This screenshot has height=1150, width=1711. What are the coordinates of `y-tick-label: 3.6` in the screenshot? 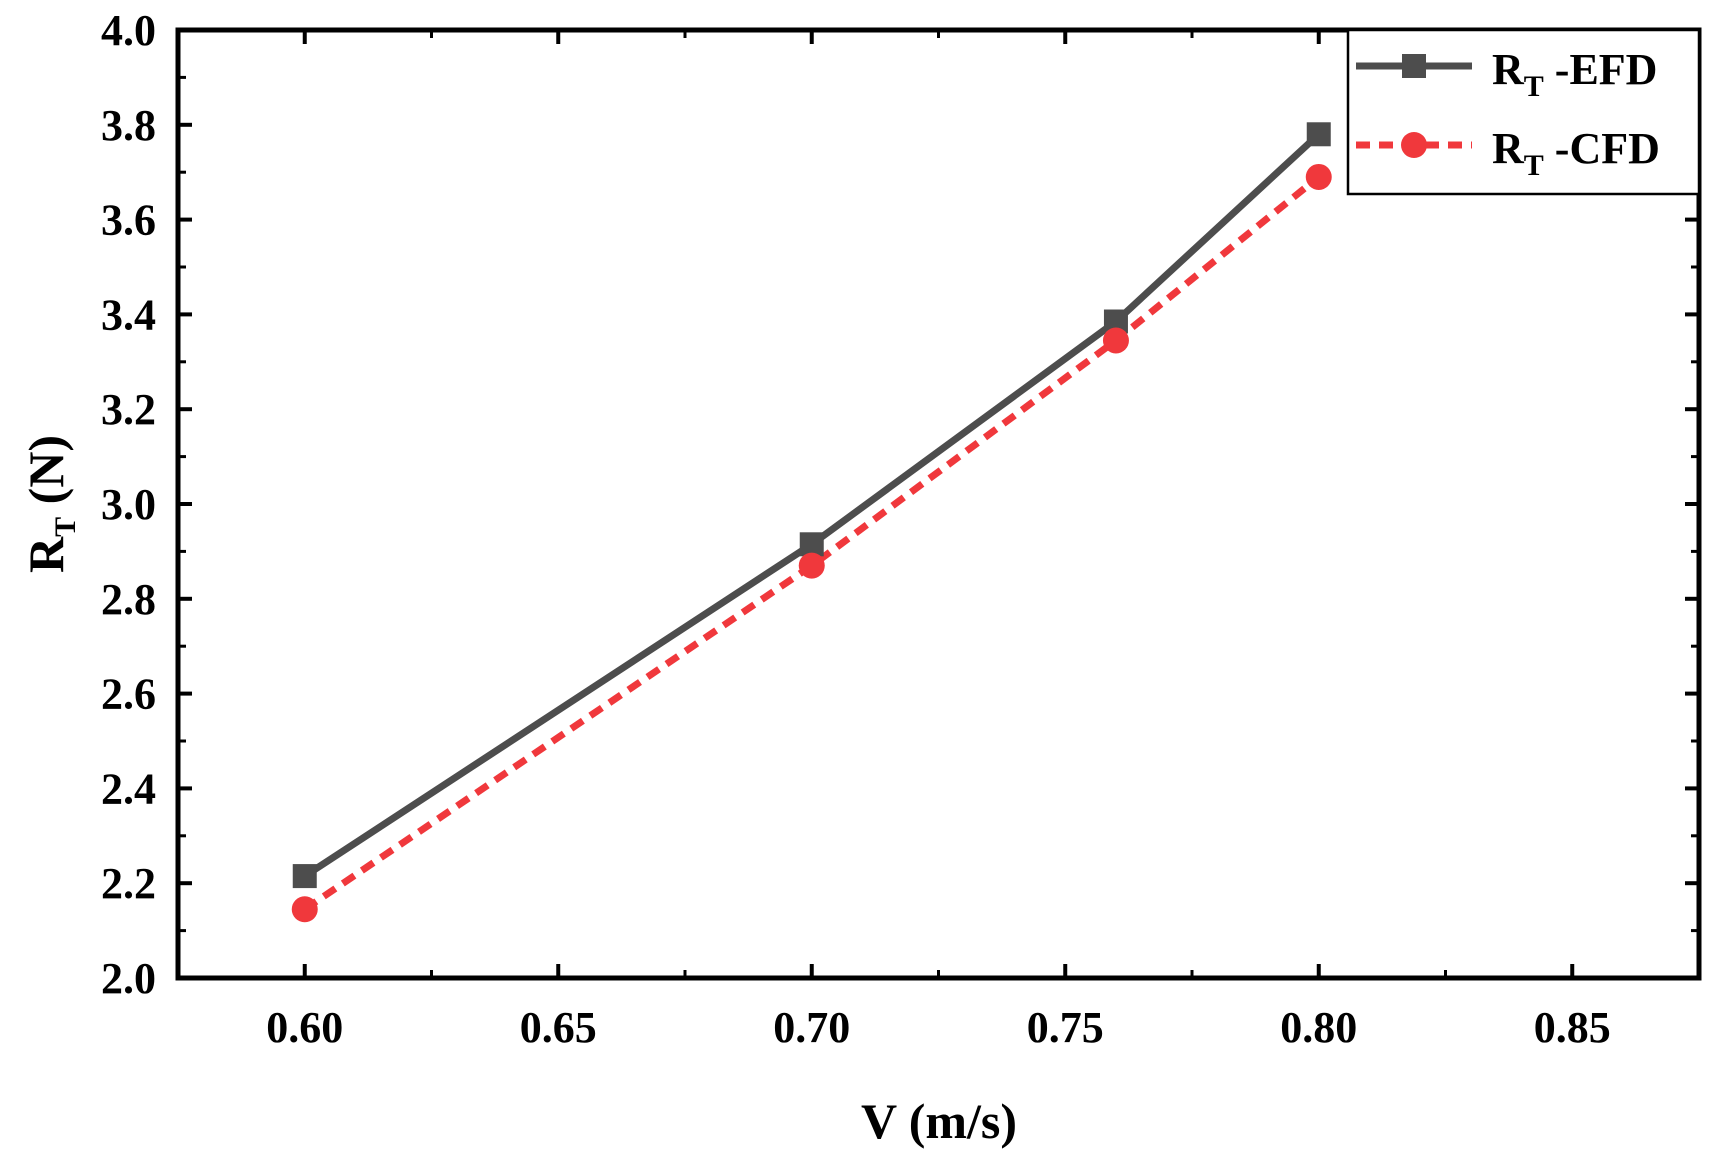 It's located at (128, 220).